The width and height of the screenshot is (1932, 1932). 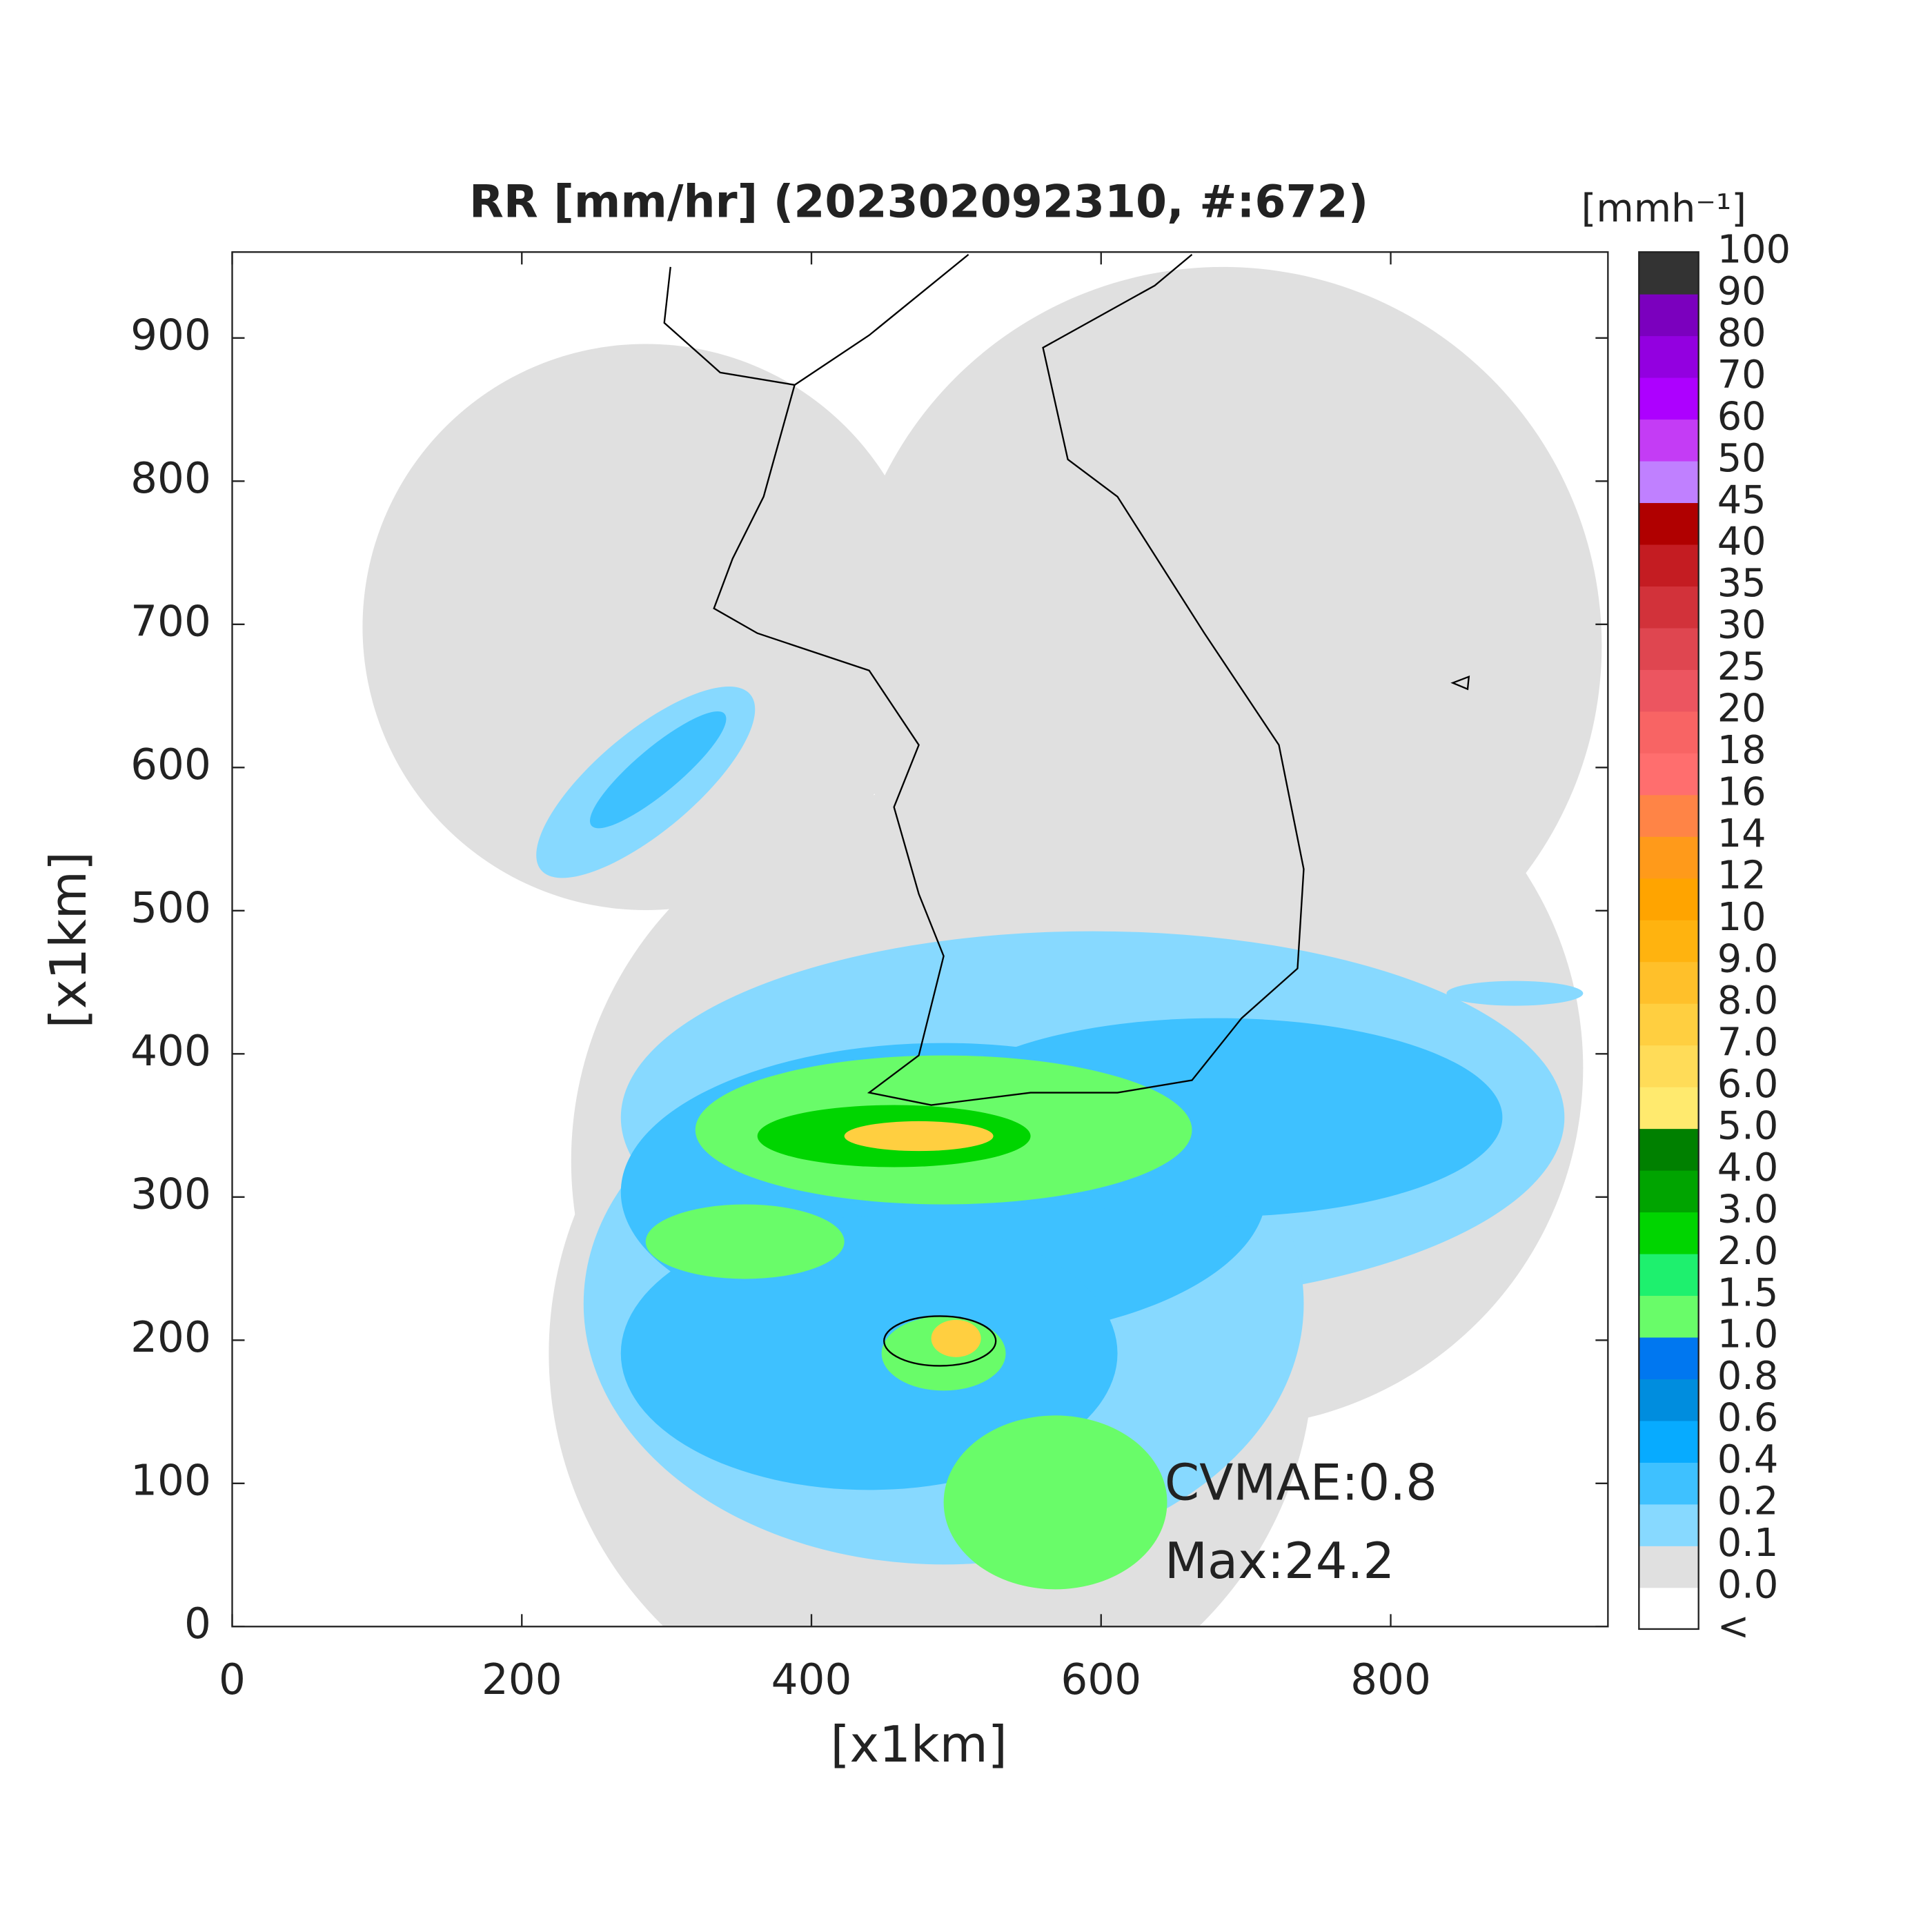 What do you see at coordinates (197, 1623) in the screenshot?
I see `y-tick-label: 0` at bounding box center [197, 1623].